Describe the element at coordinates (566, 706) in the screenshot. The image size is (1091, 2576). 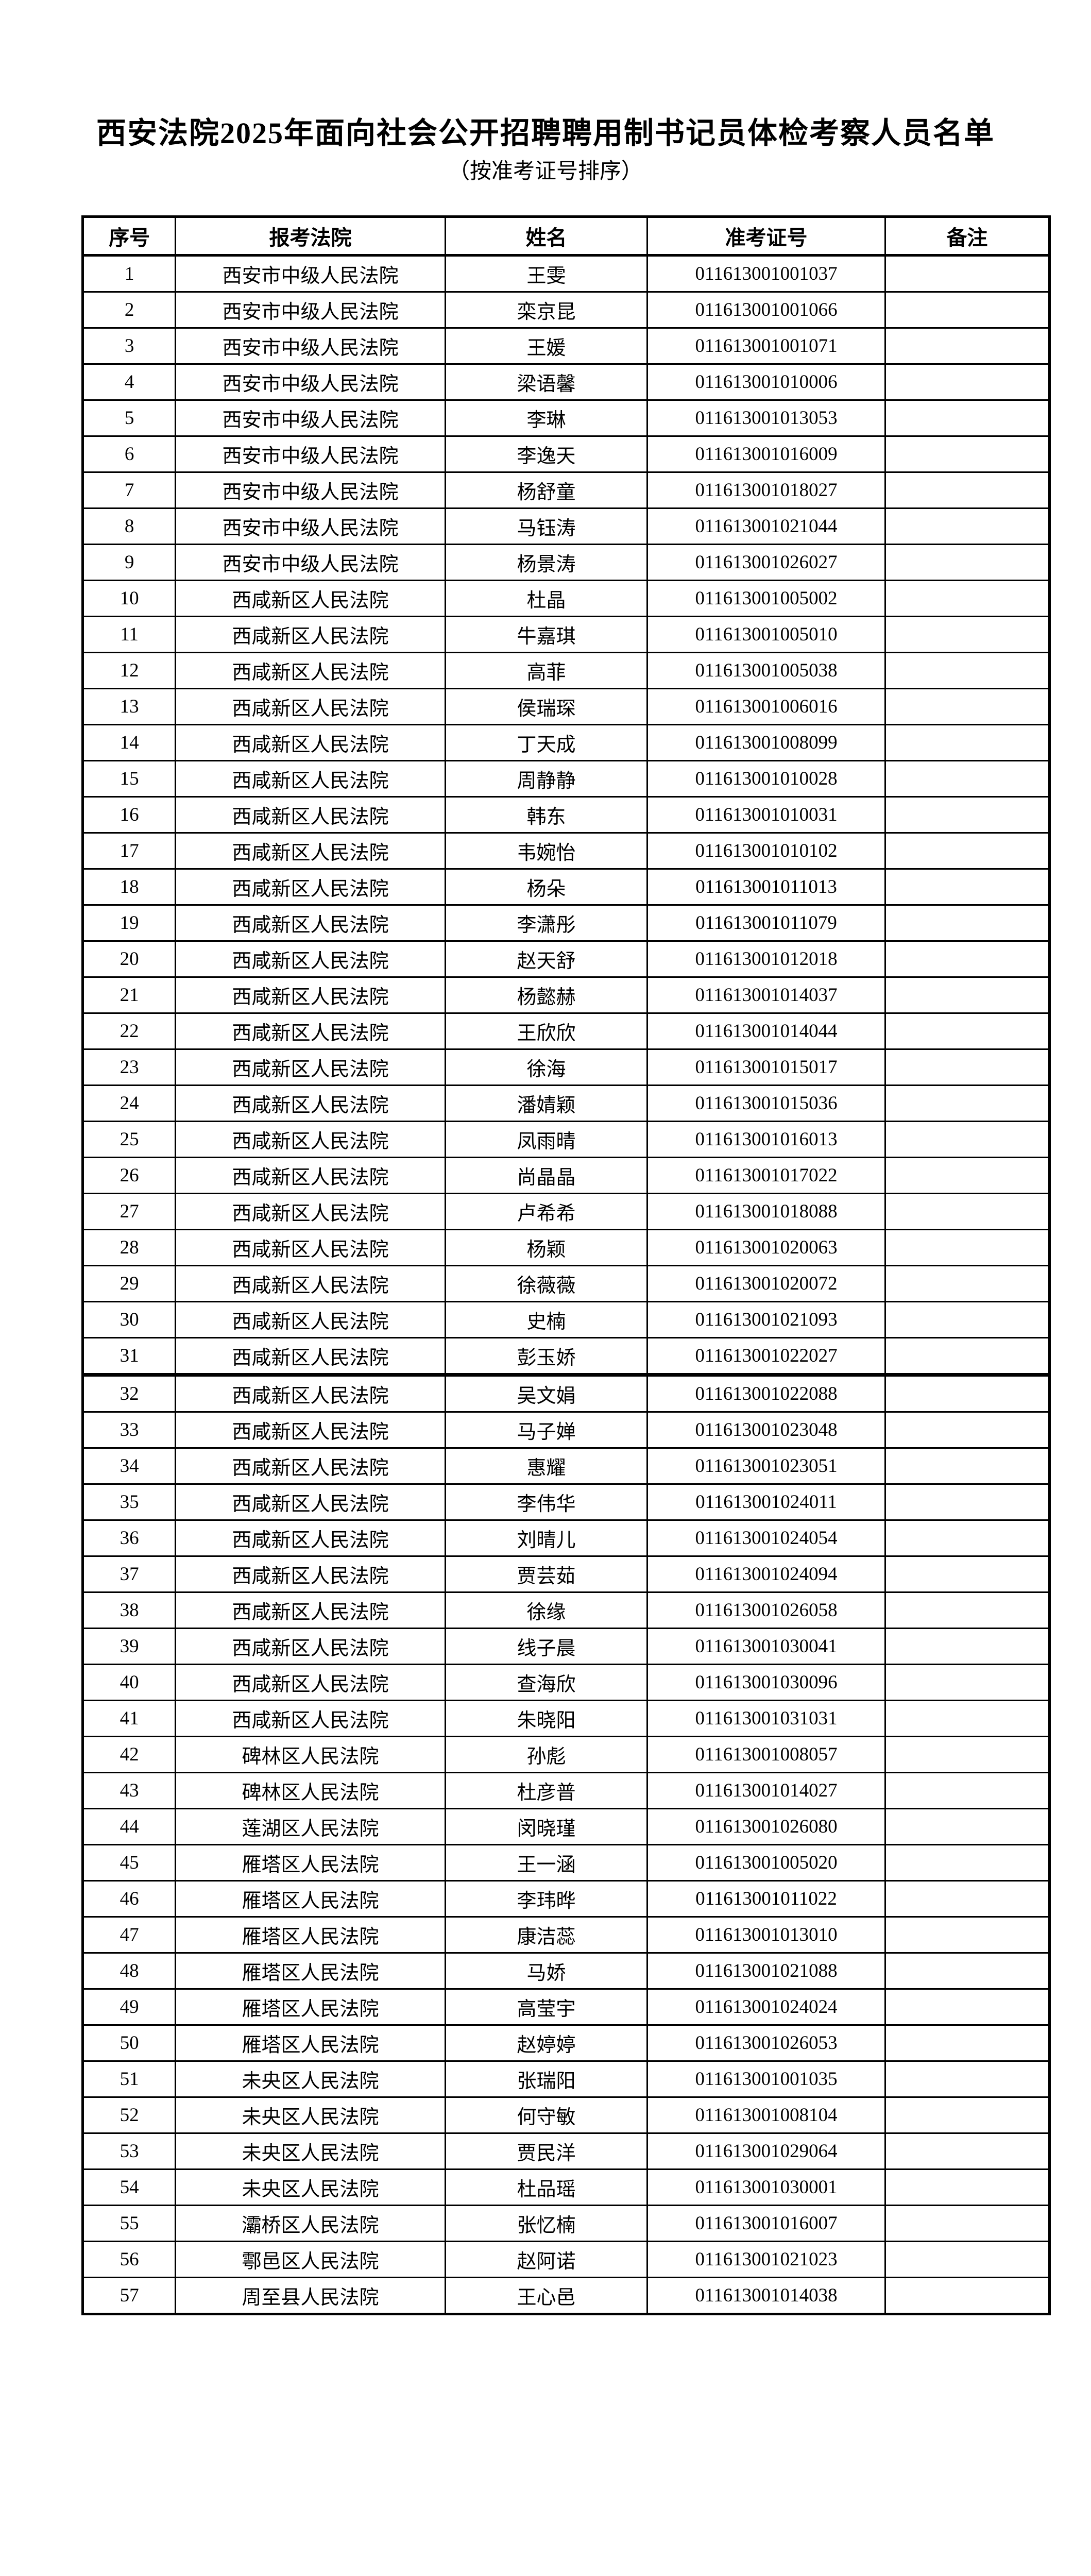
I see `table-row: 13 西咸新区人民法院 侯瑞琛 011613001006016` at that location.